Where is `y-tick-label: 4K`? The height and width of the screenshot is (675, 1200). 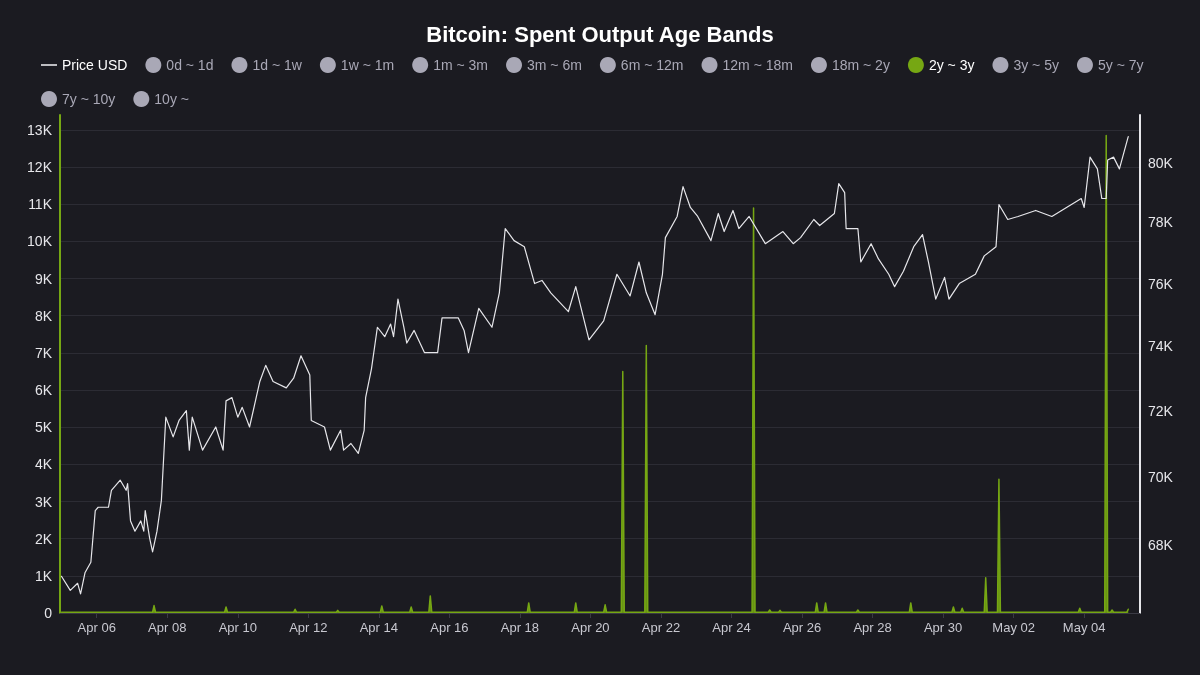 y-tick-label: 4K is located at coordinates (43, 464).